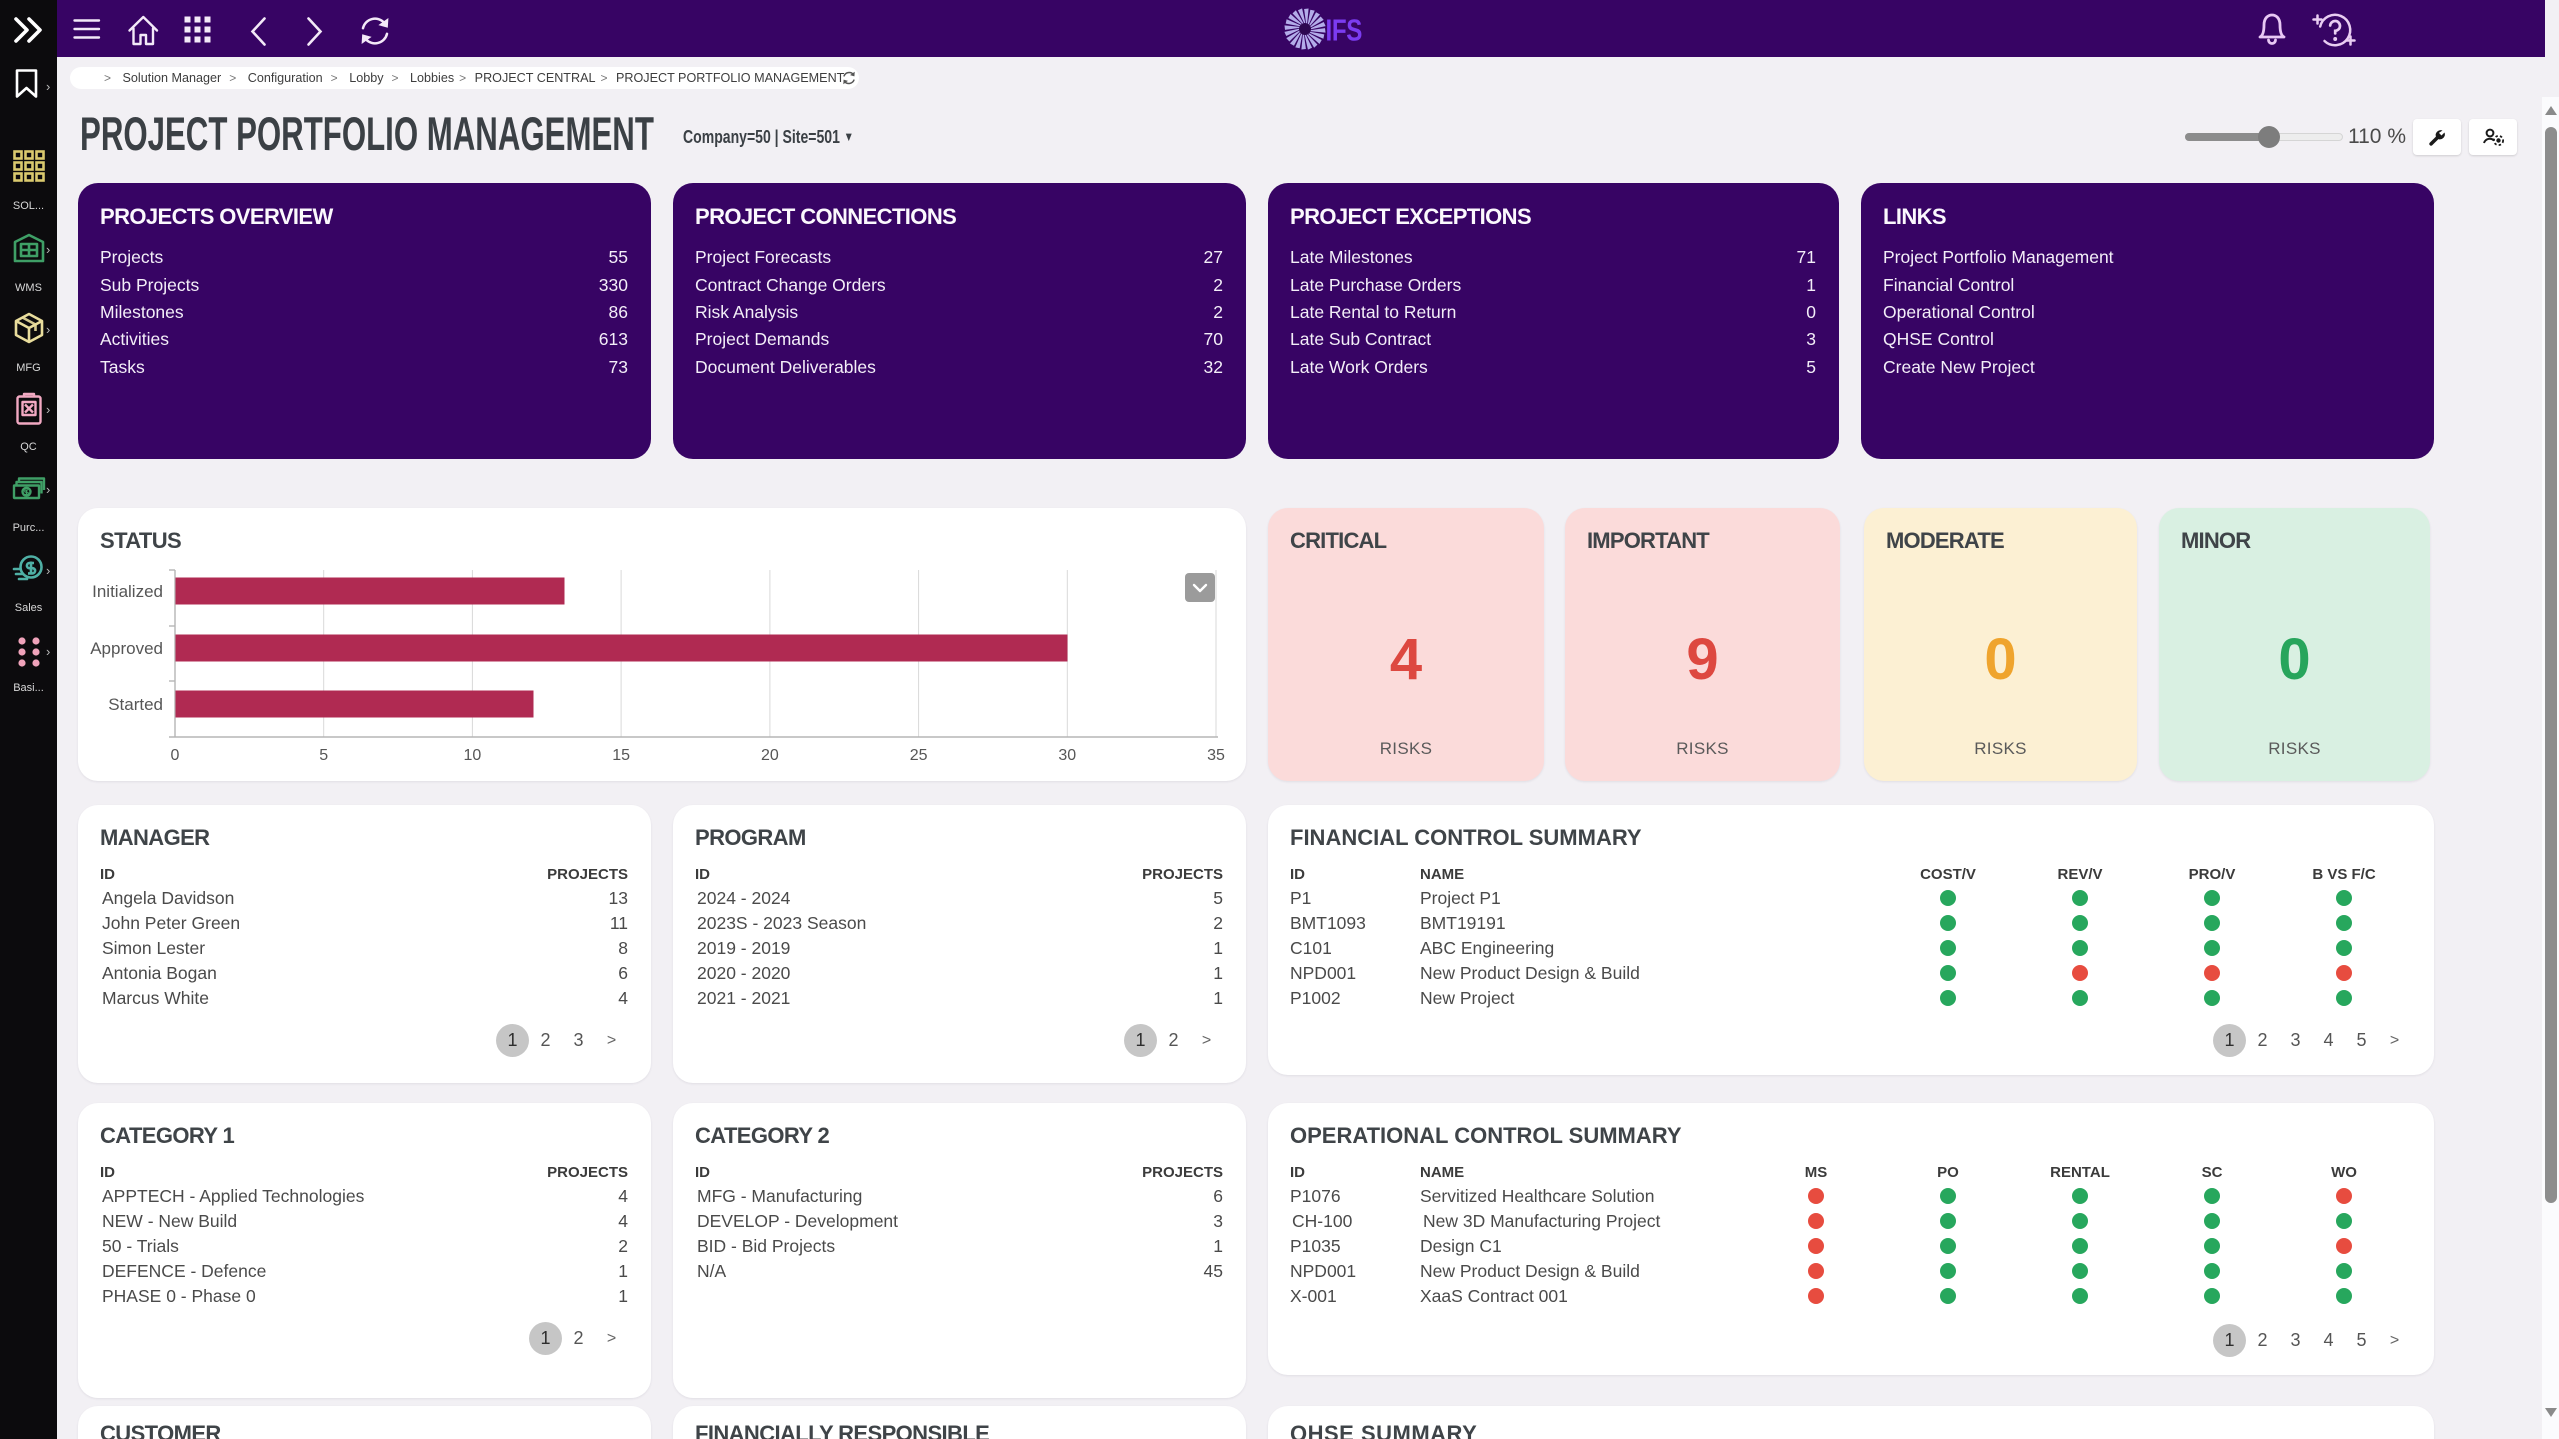 This screenshot has width=2559, height=1439. I want to click on svg-text: 10, so click(473, 755).